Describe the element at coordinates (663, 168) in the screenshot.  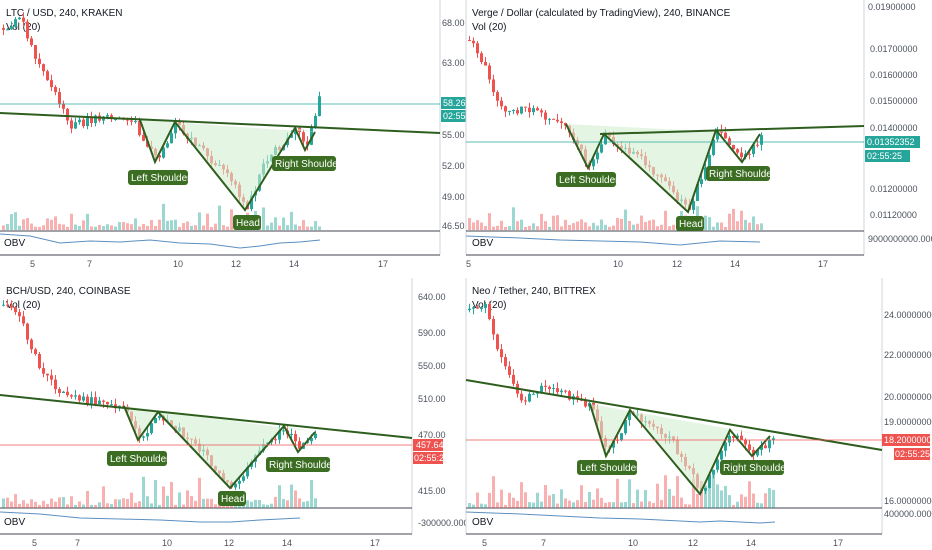
I see `pattern-fill` at that location.